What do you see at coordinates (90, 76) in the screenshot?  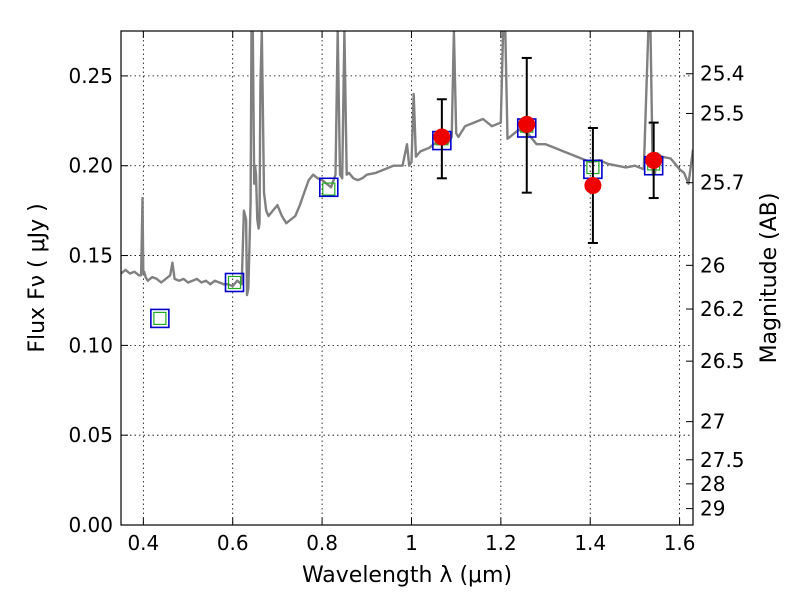 I see `y-tick-label: 0.25` at bounding box center [90, 76].